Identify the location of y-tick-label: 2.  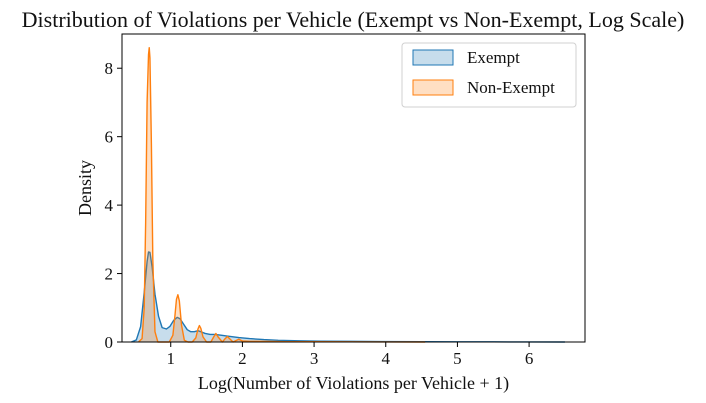
(109, 274).